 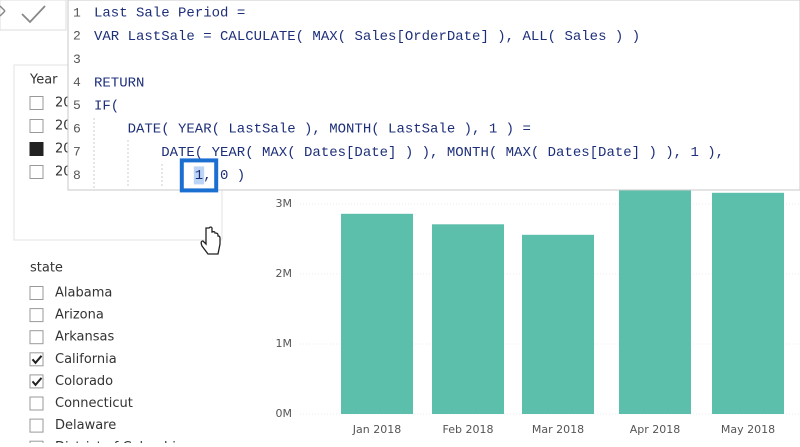 What do you see at coordinates (84, 337) in the screenshot?
I see `slicer-item: Arkansas` at bounding box center [84, 337].